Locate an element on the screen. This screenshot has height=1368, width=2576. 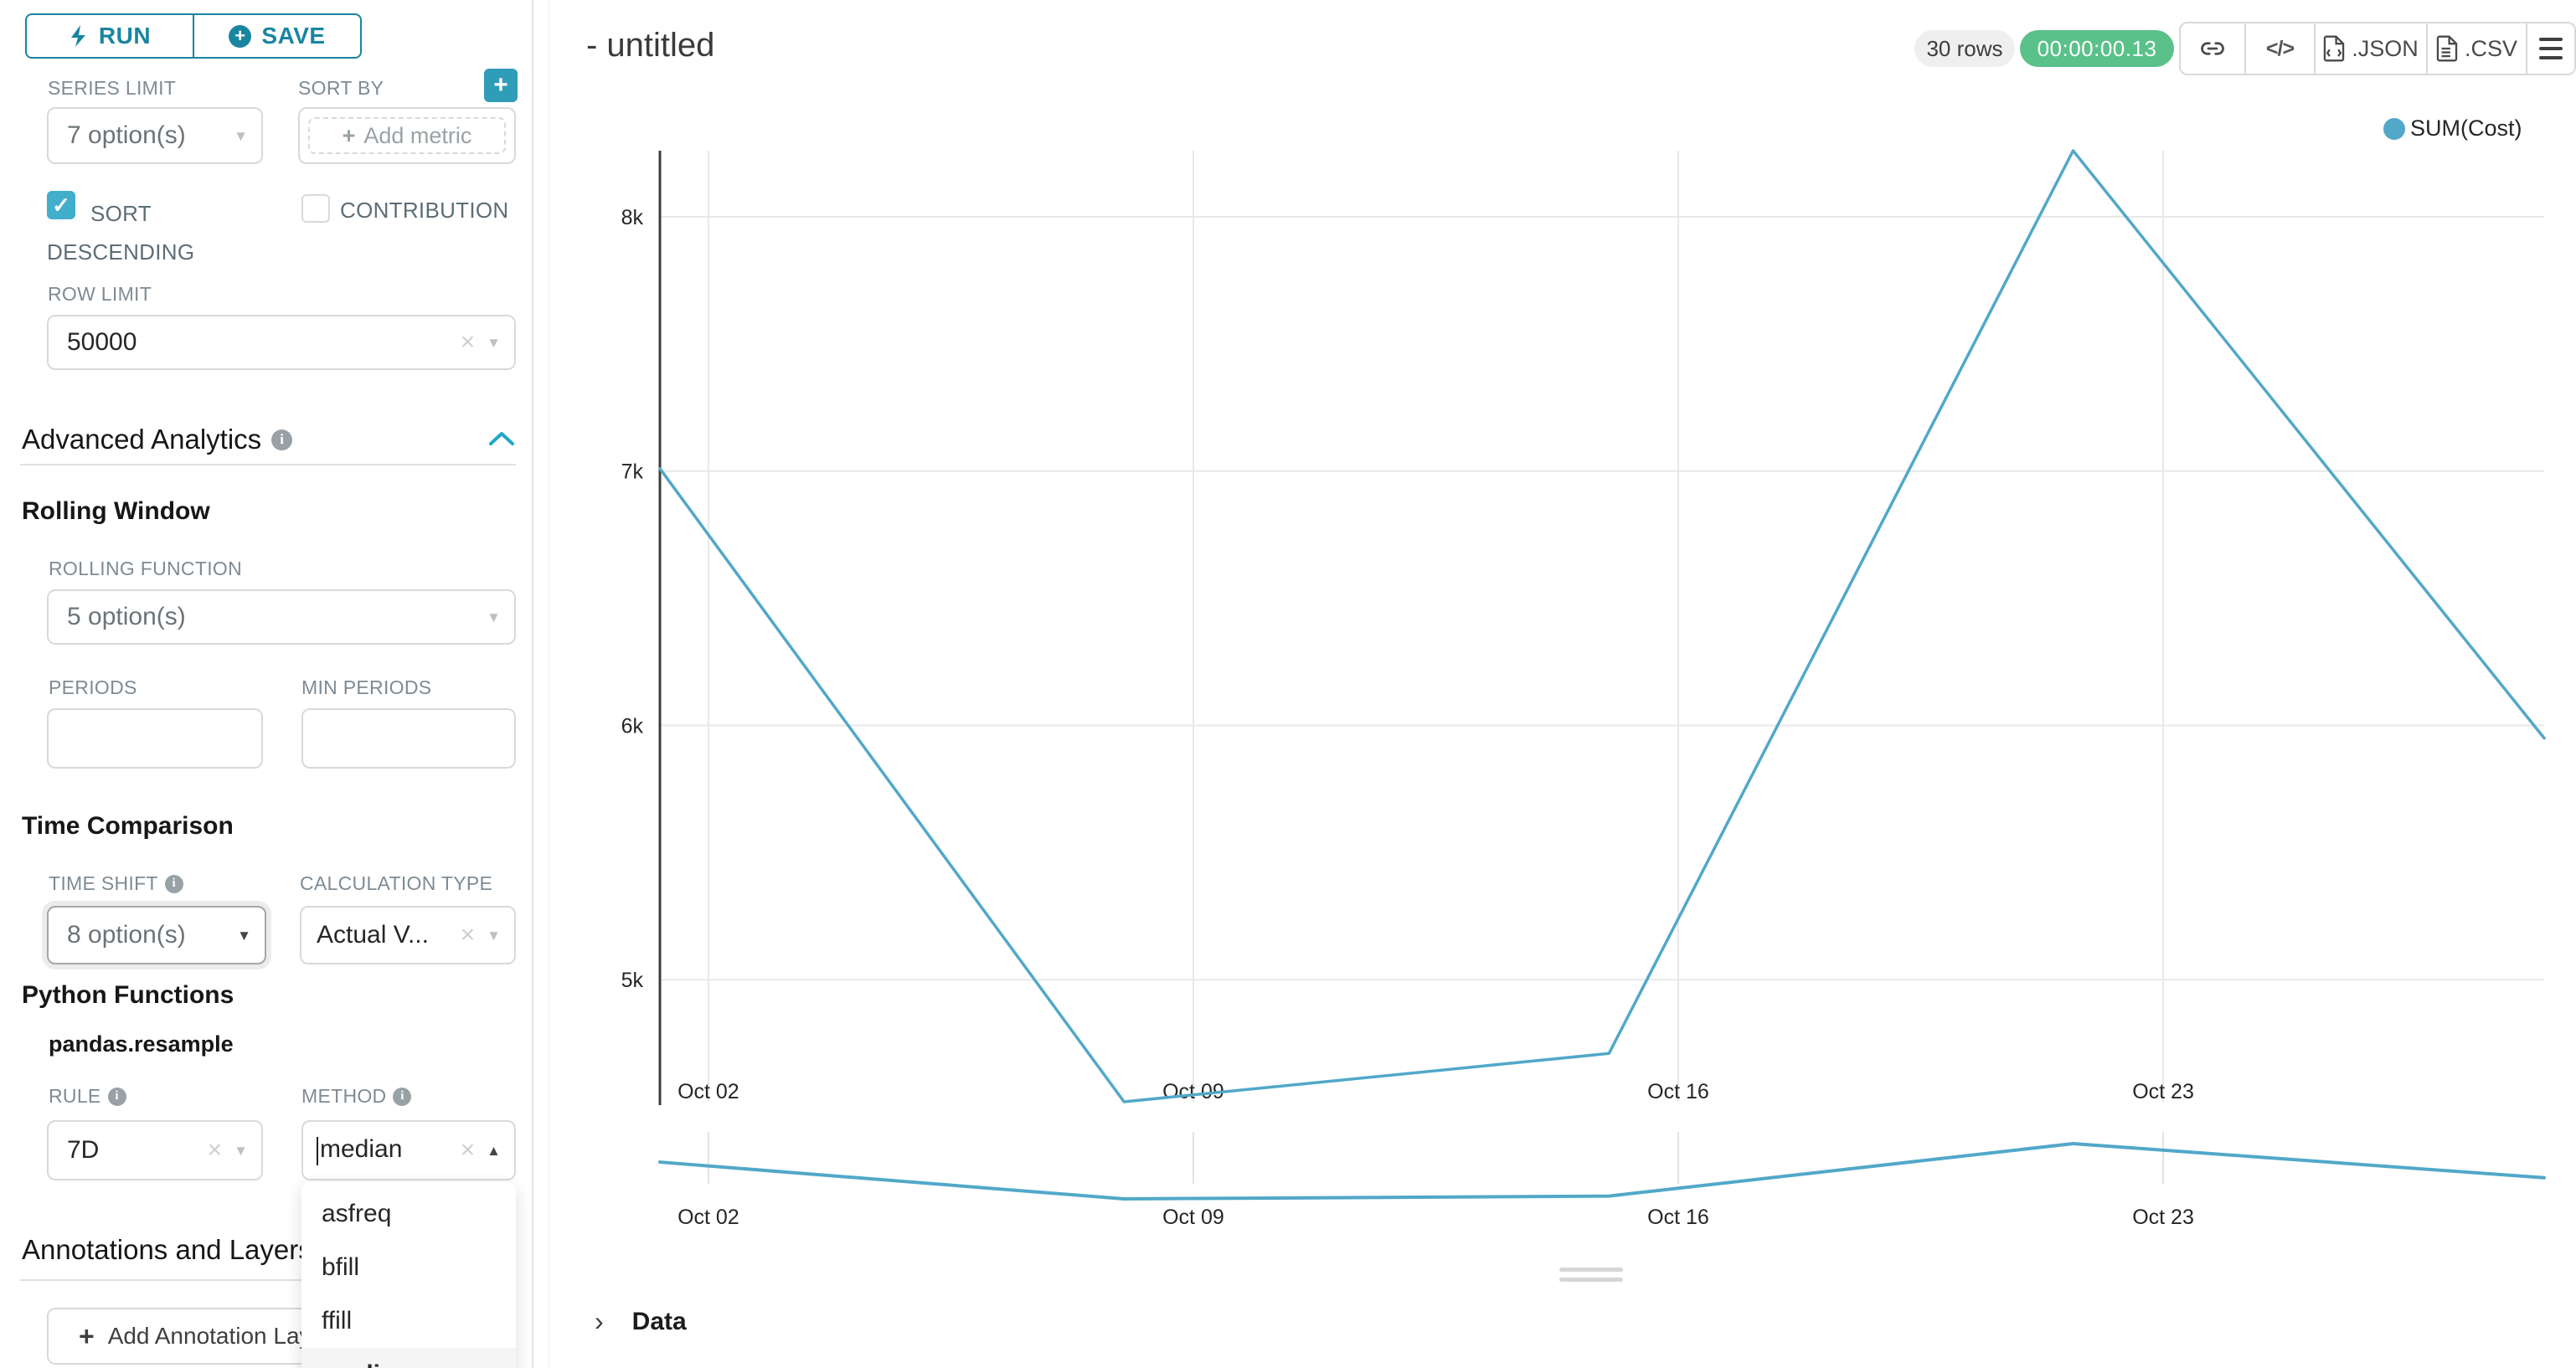
data-panel-title: Data is located at coordinates (659, 1321).